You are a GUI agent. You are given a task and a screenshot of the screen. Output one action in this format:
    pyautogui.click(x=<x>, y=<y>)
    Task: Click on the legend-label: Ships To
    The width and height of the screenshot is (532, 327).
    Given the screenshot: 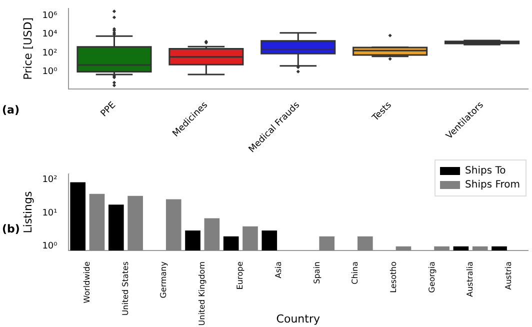 What is the action you would take?
    pyautogui.click(x=485, y=171)
    